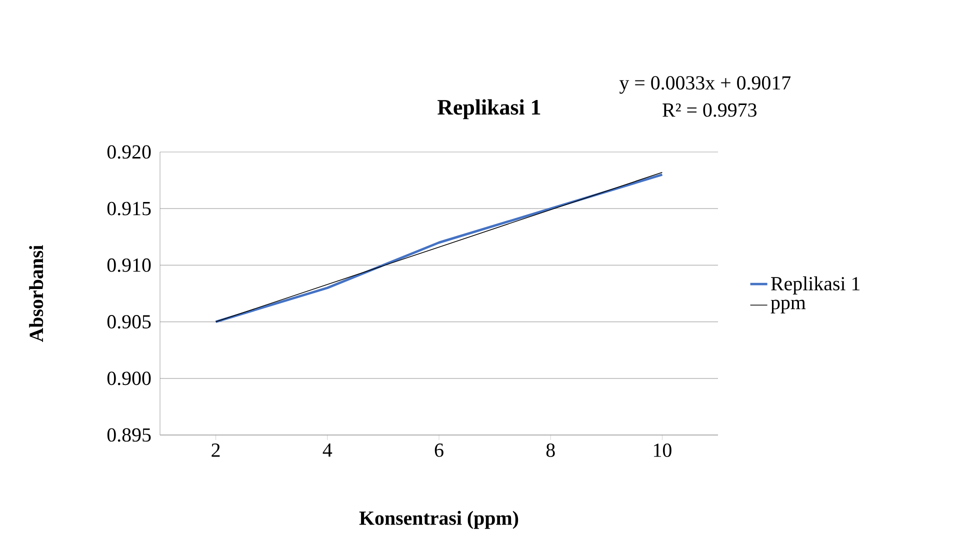 This screenshot has width=964, height=546. Describe the element at coordinates (439, 450) in the screenshot. I see `x-tick-label: 6` at that location.